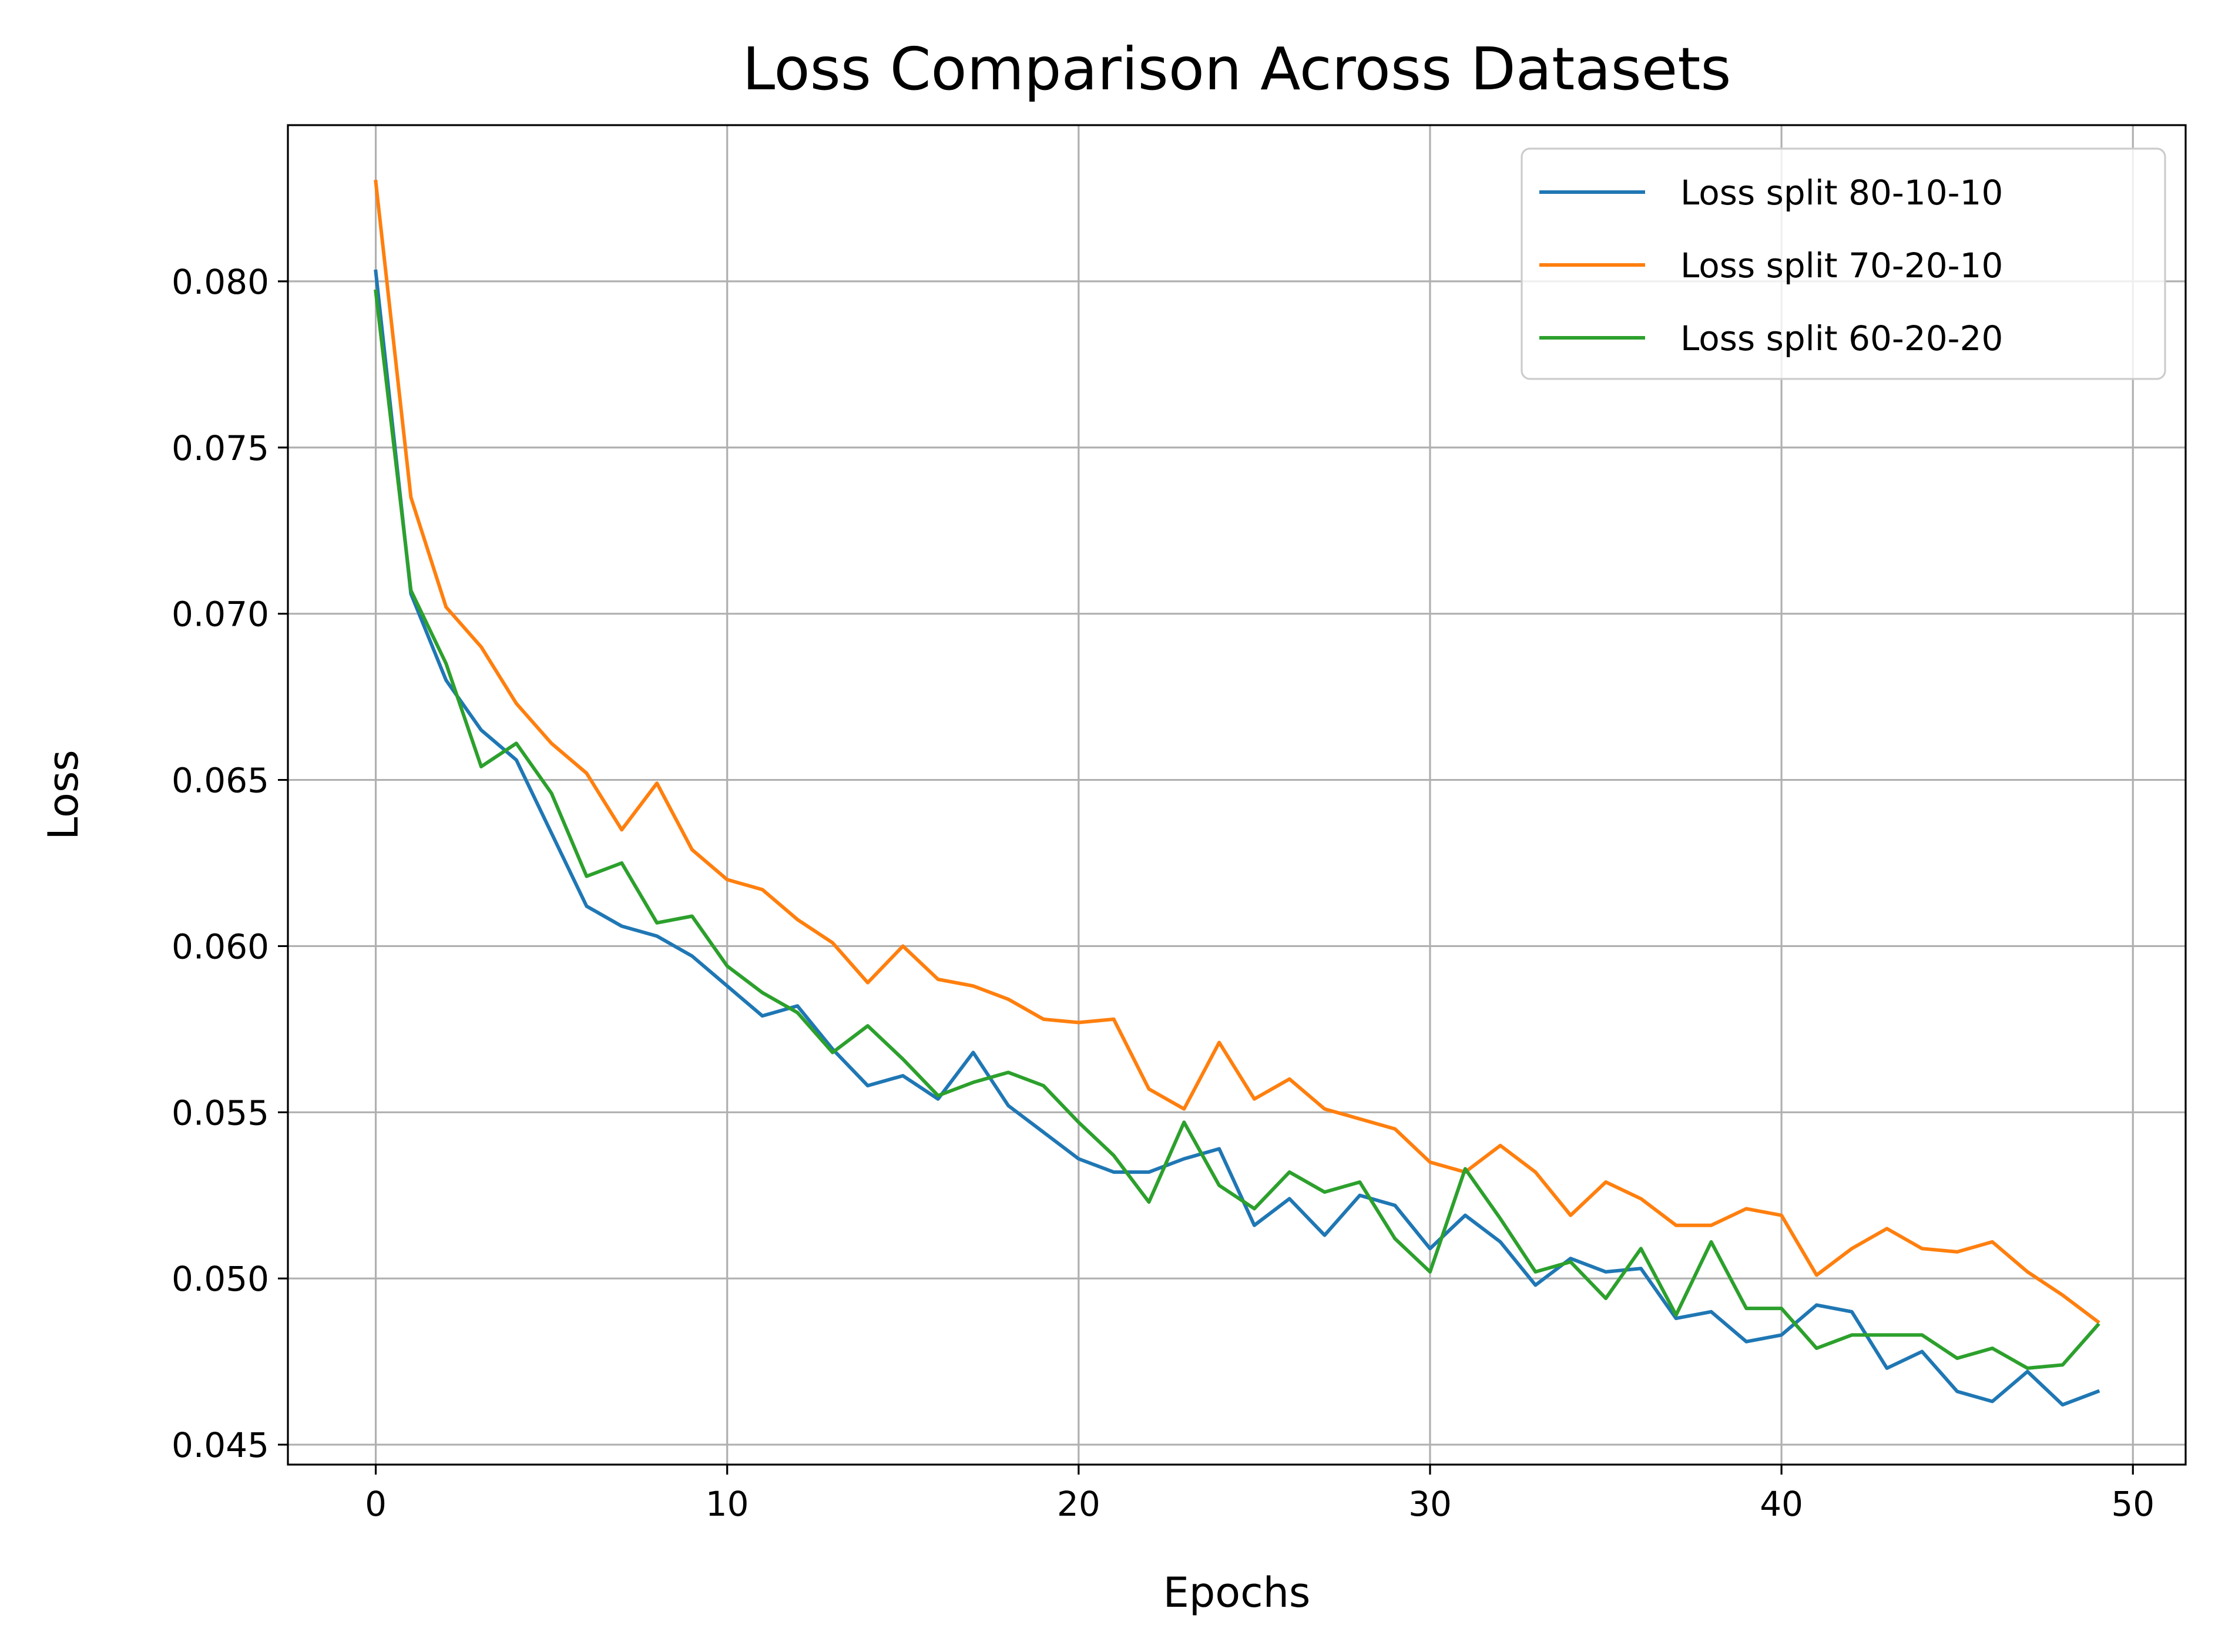 This screenshot has width=2215, height=1652. What do you see at coordinates (220, 781) in the screenshot?
I see `y-tick-label: 0.065` at bounding box center [220, 781].